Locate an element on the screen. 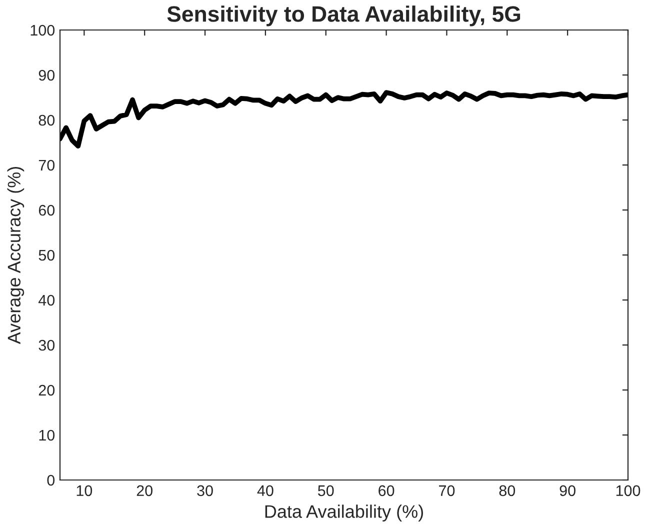 This screenshot has height=524, width=649. line-series is located at coordinates (344, 119).